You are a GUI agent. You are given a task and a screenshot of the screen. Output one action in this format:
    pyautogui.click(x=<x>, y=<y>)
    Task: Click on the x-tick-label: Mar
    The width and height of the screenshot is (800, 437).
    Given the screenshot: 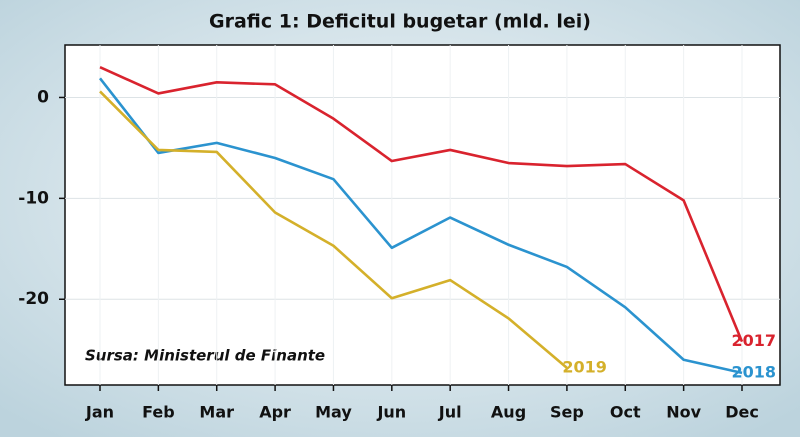 What is the action you would take?
    pyautogui.click(x=216, y=412)
    